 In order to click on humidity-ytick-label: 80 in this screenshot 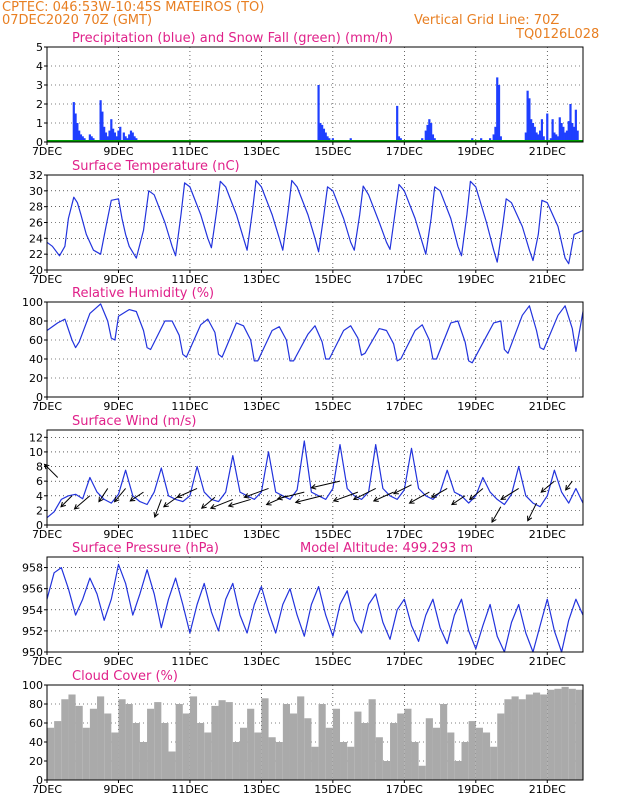, I will do `click(36, 321)`.